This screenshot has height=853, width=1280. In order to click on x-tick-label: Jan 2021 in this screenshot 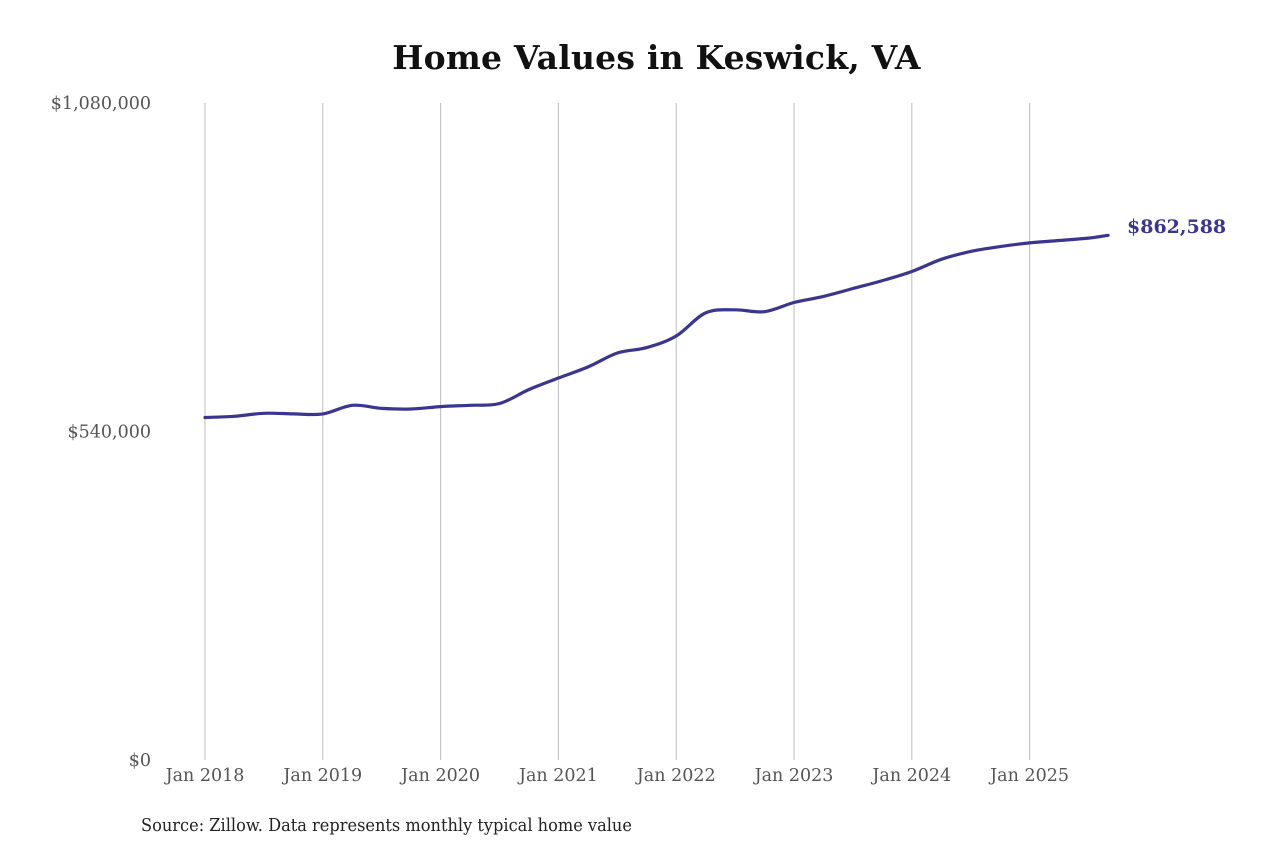, I will do `click(557, 776)`.